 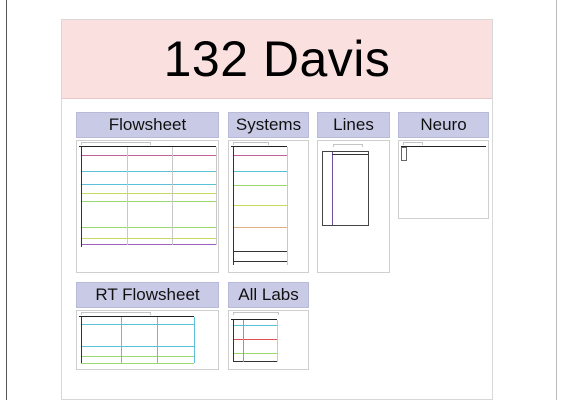 I want to click on window-right-border, so click(x=556, y=200).